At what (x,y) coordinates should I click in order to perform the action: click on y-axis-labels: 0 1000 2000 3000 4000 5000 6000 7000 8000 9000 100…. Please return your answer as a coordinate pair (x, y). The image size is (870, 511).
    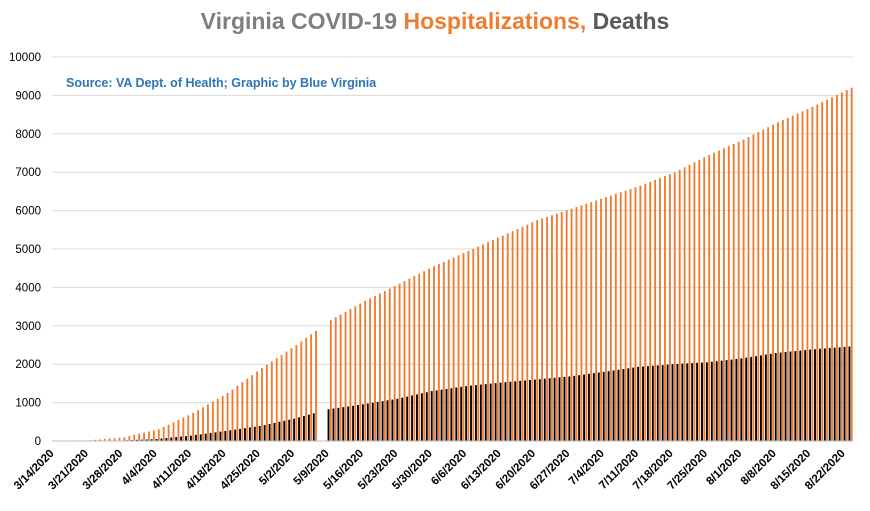
    Looking at the image, I should click on (25, 250).